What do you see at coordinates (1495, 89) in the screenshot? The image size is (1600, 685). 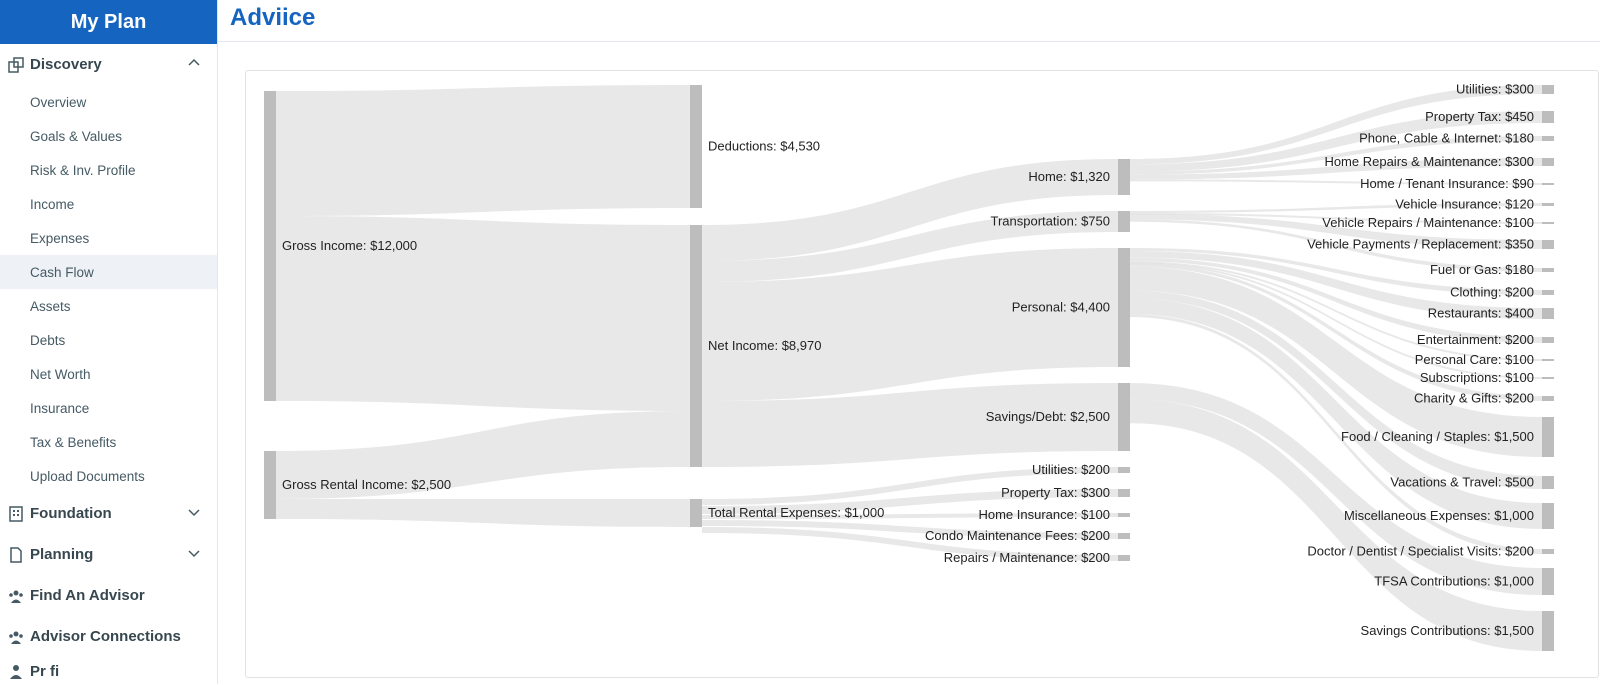 I see `sankey-node-label: Utilities: $300` at bounding box center [1495, 89].